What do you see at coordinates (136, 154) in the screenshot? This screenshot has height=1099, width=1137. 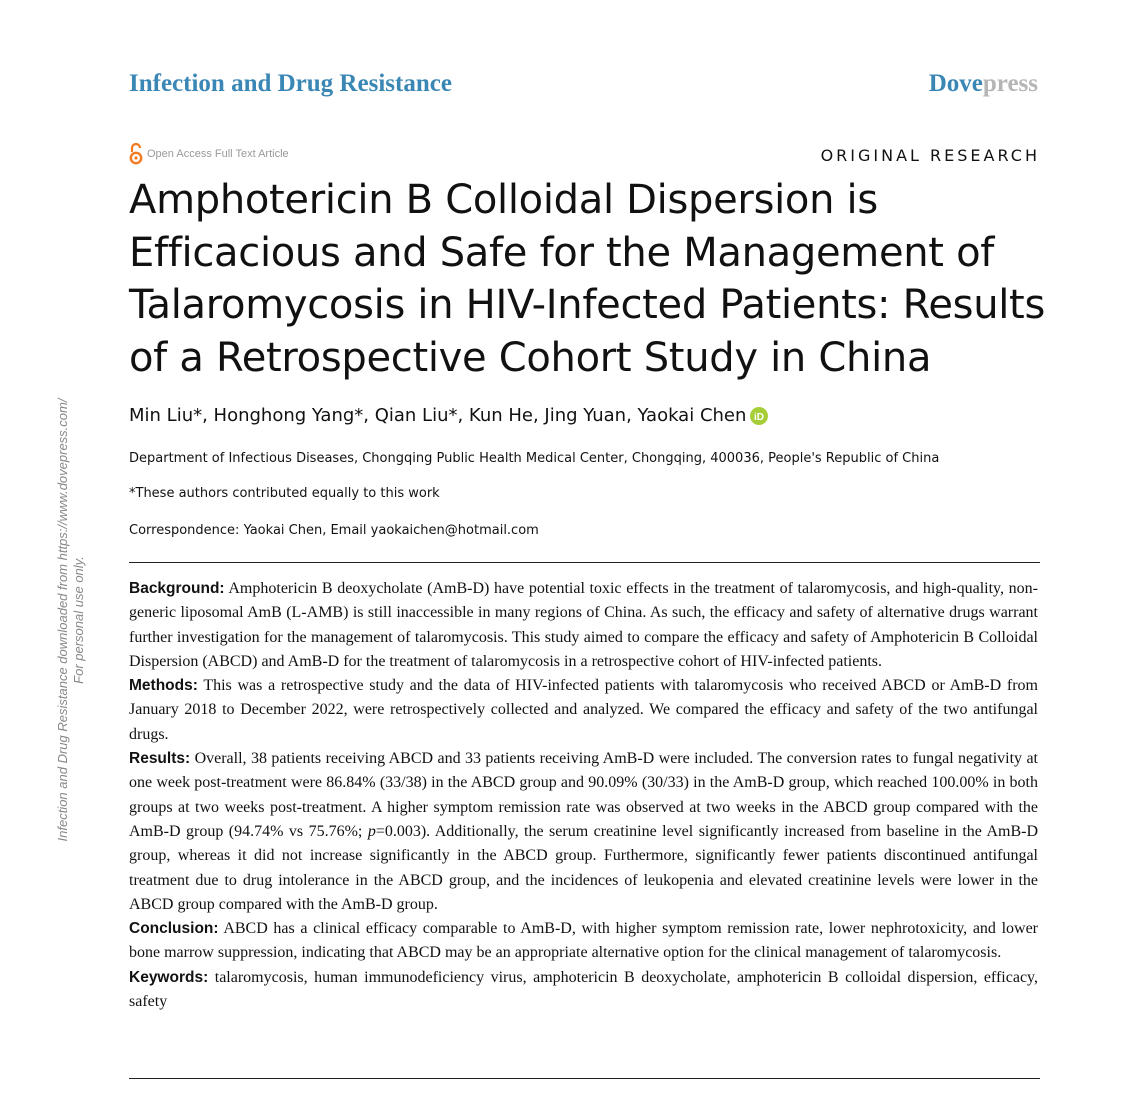 I see `open-access-icon` at bounding box center [136, 154].